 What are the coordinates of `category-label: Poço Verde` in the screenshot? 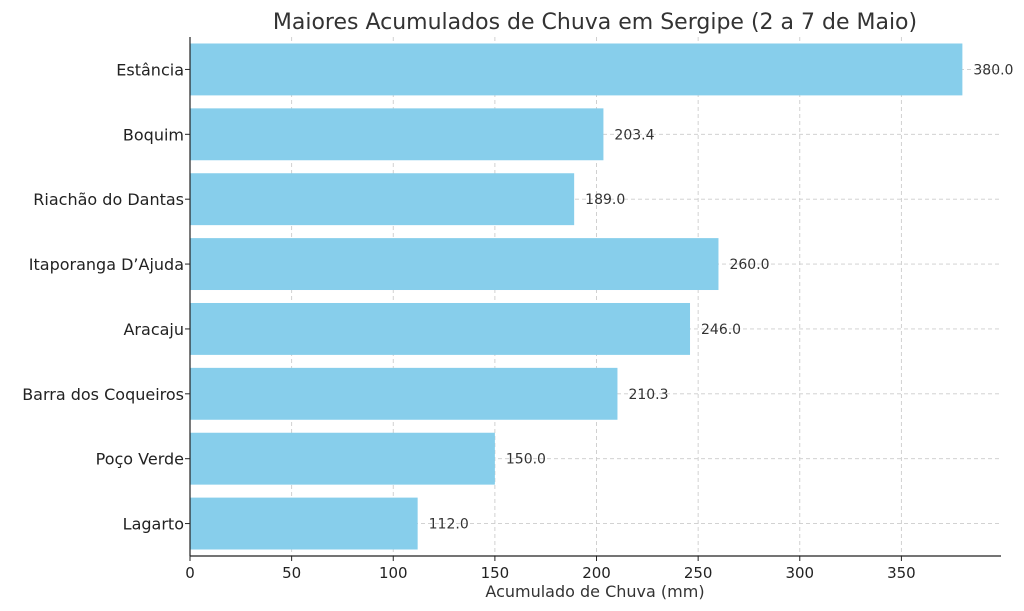 It's located at (140, 459).